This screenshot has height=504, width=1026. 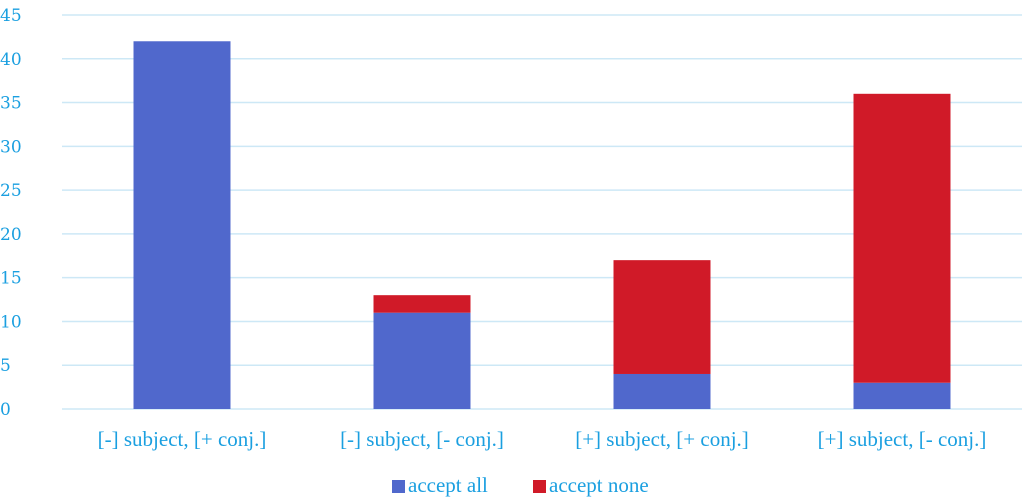 What do you see at coordinates (11, 16) in the screenshot?
I see `y-tick-label: 45` at bounding box center [11, 16].